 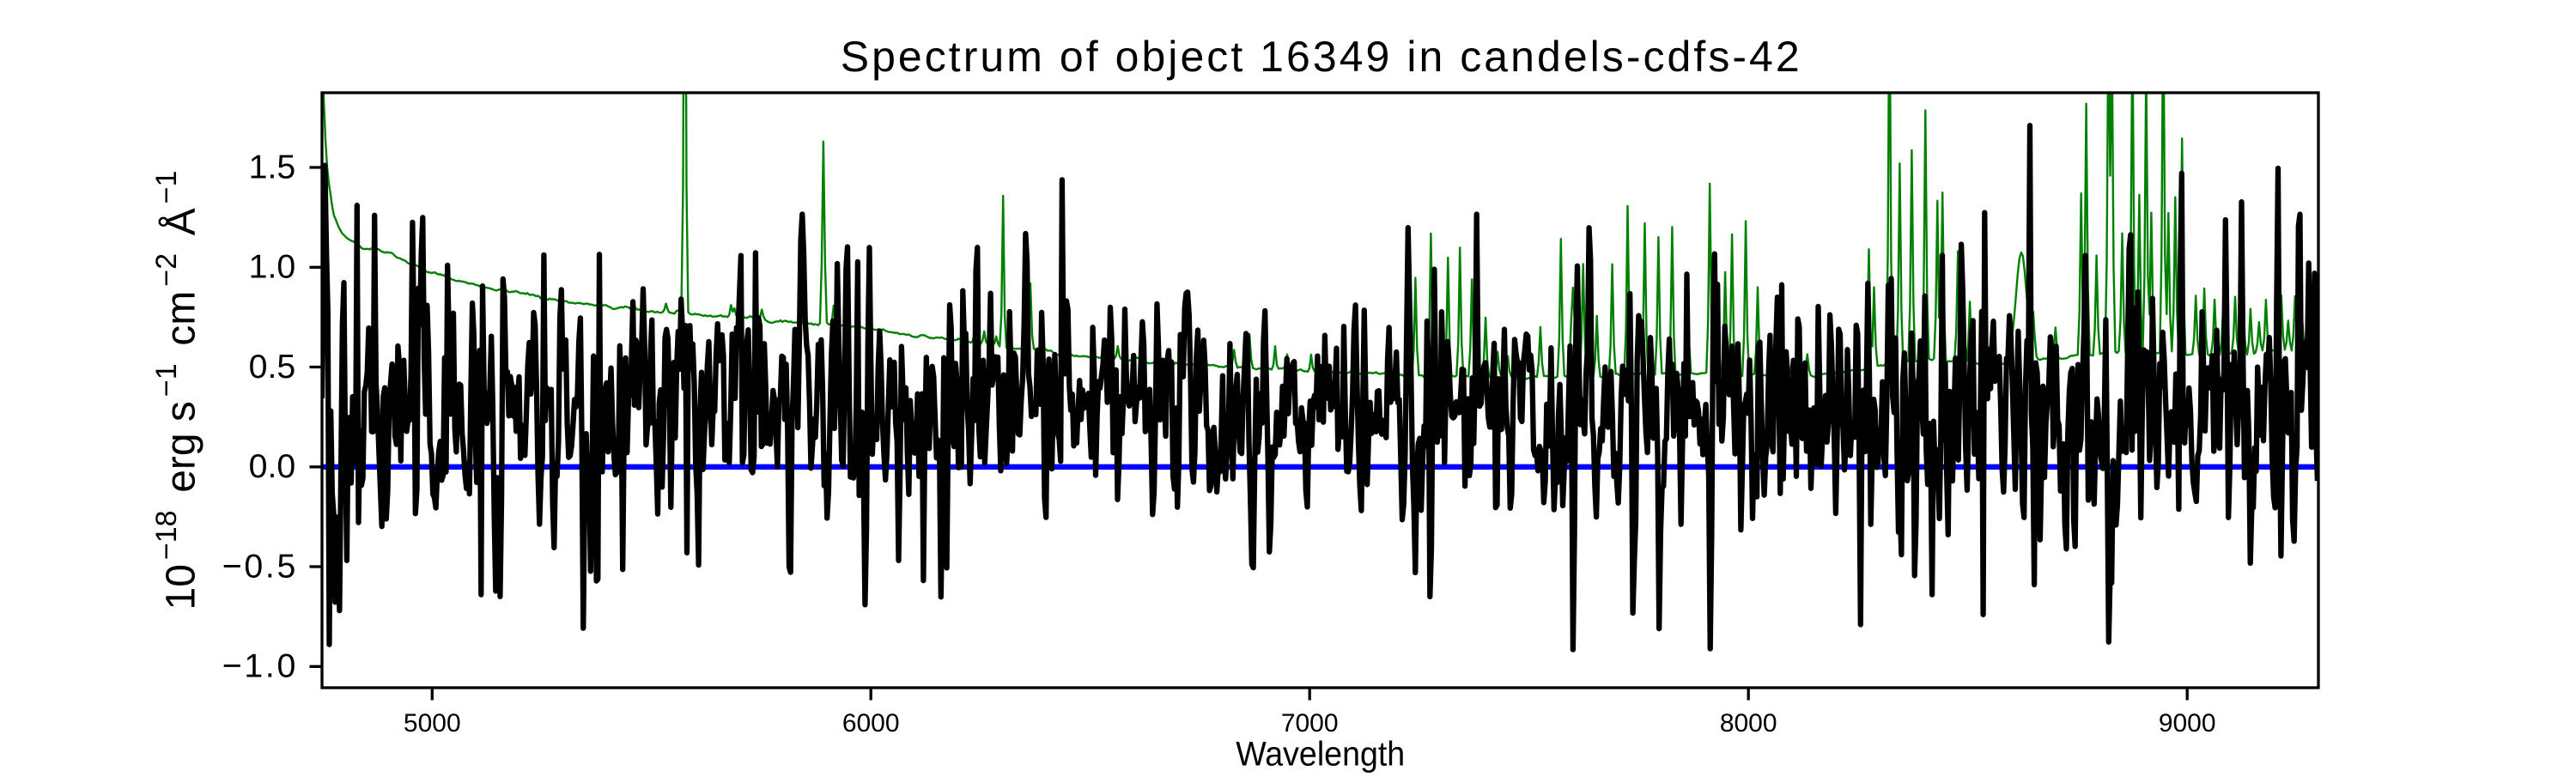 What do you see at coordinates (272, 466) in the screenshot?
I see `svg-text: 0.0` at bounding box center [272, 466].